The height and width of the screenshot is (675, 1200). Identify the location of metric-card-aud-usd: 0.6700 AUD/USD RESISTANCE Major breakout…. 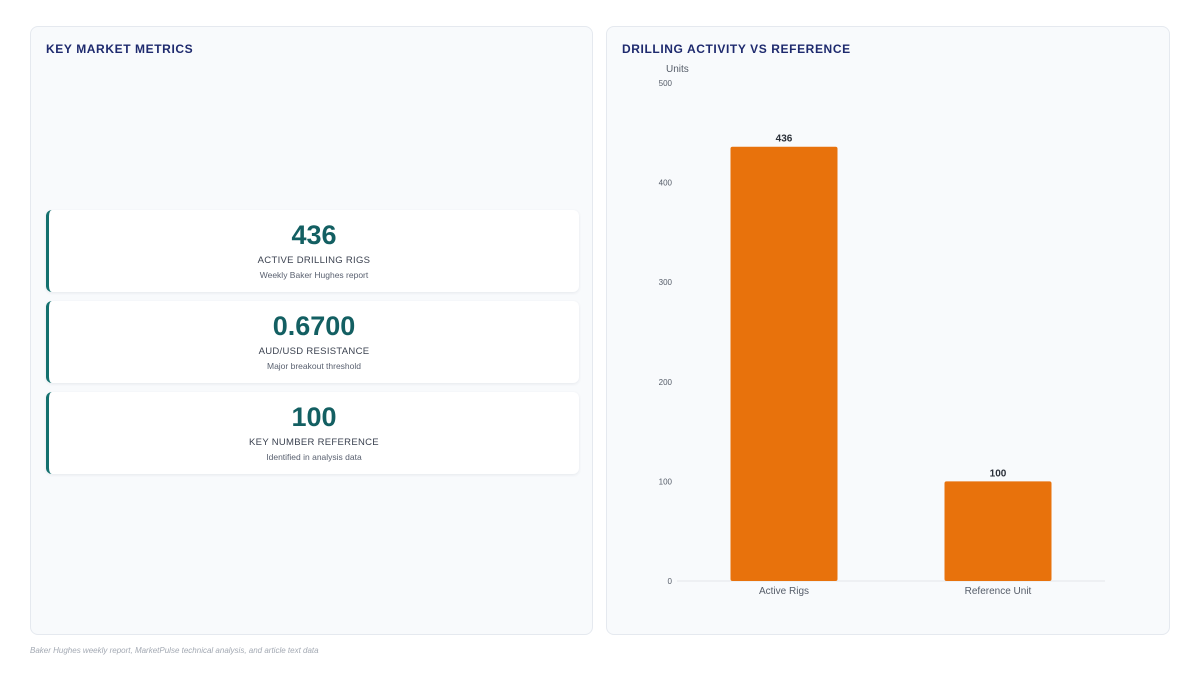
(312, 342).